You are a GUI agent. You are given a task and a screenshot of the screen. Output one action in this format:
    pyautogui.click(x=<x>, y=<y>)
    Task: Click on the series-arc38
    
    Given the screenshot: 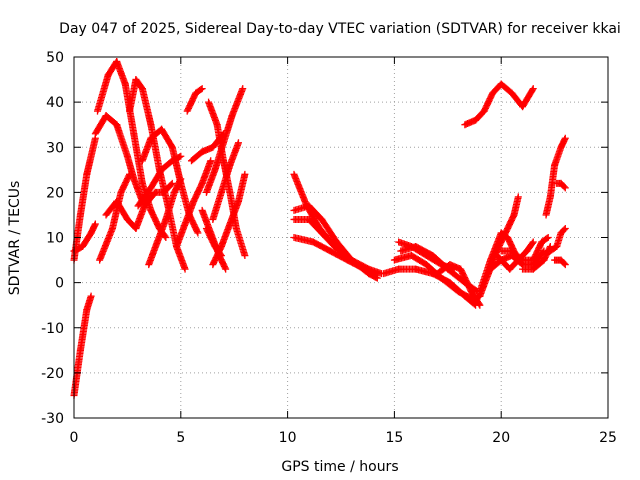 What is the action you would take?
    pyautogui.click(x=561, y=185)
    